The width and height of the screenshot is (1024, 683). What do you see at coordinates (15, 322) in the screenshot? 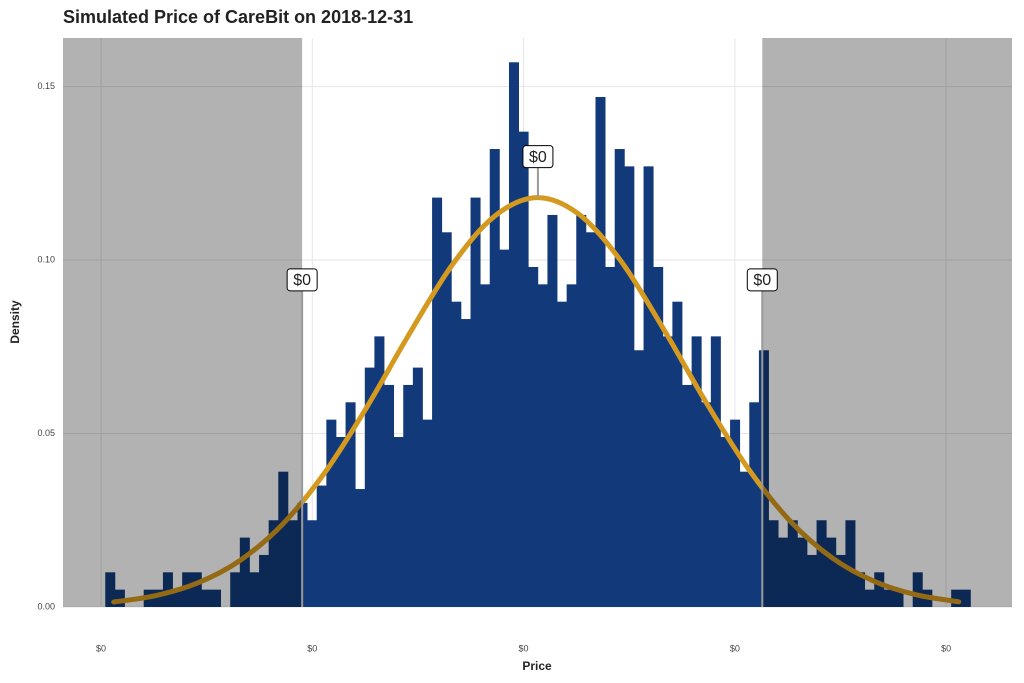
I see `y-axis-label: Density` at bounding box center [15, 322].